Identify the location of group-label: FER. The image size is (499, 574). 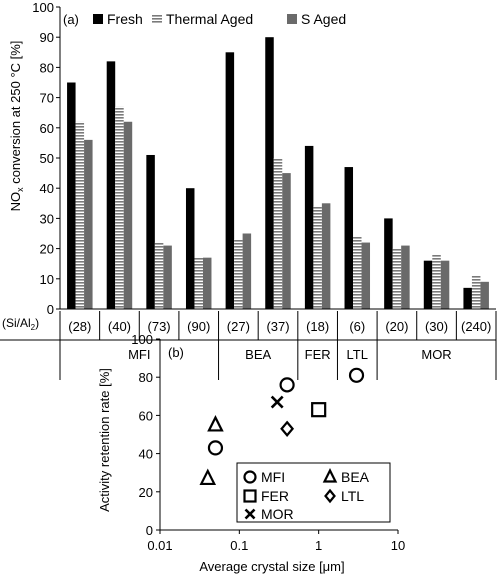
(318, 354).